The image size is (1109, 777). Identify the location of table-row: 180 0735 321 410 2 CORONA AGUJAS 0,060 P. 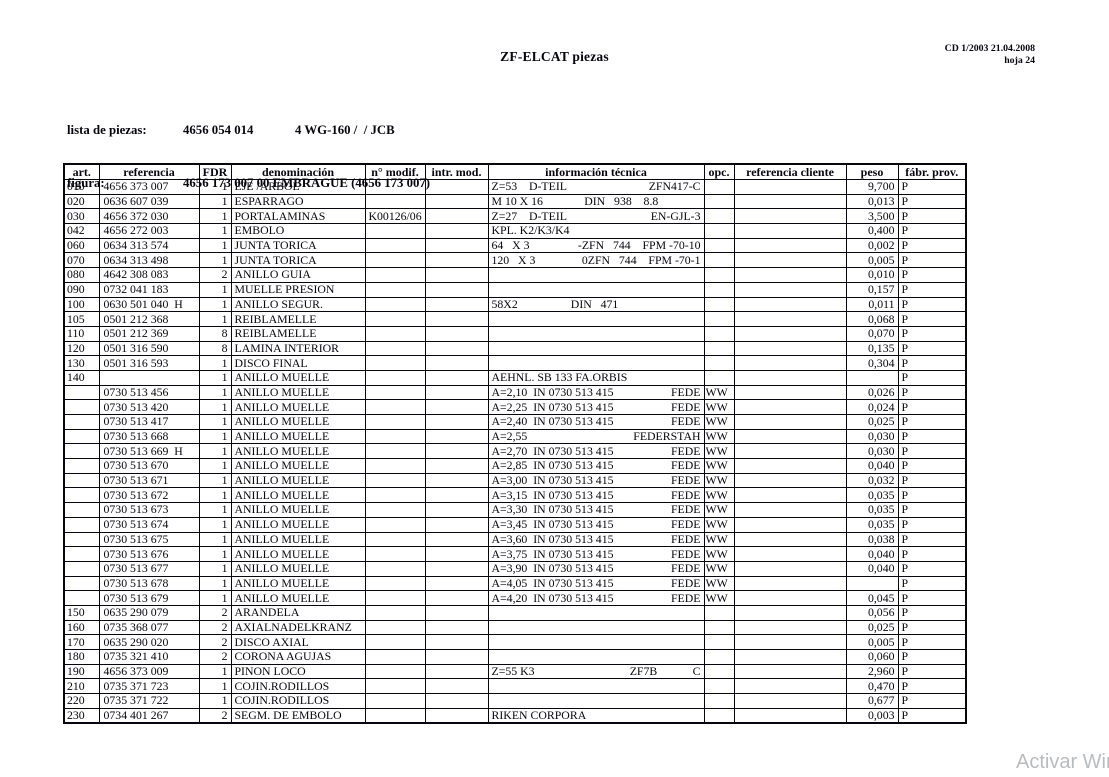
(515, 657).